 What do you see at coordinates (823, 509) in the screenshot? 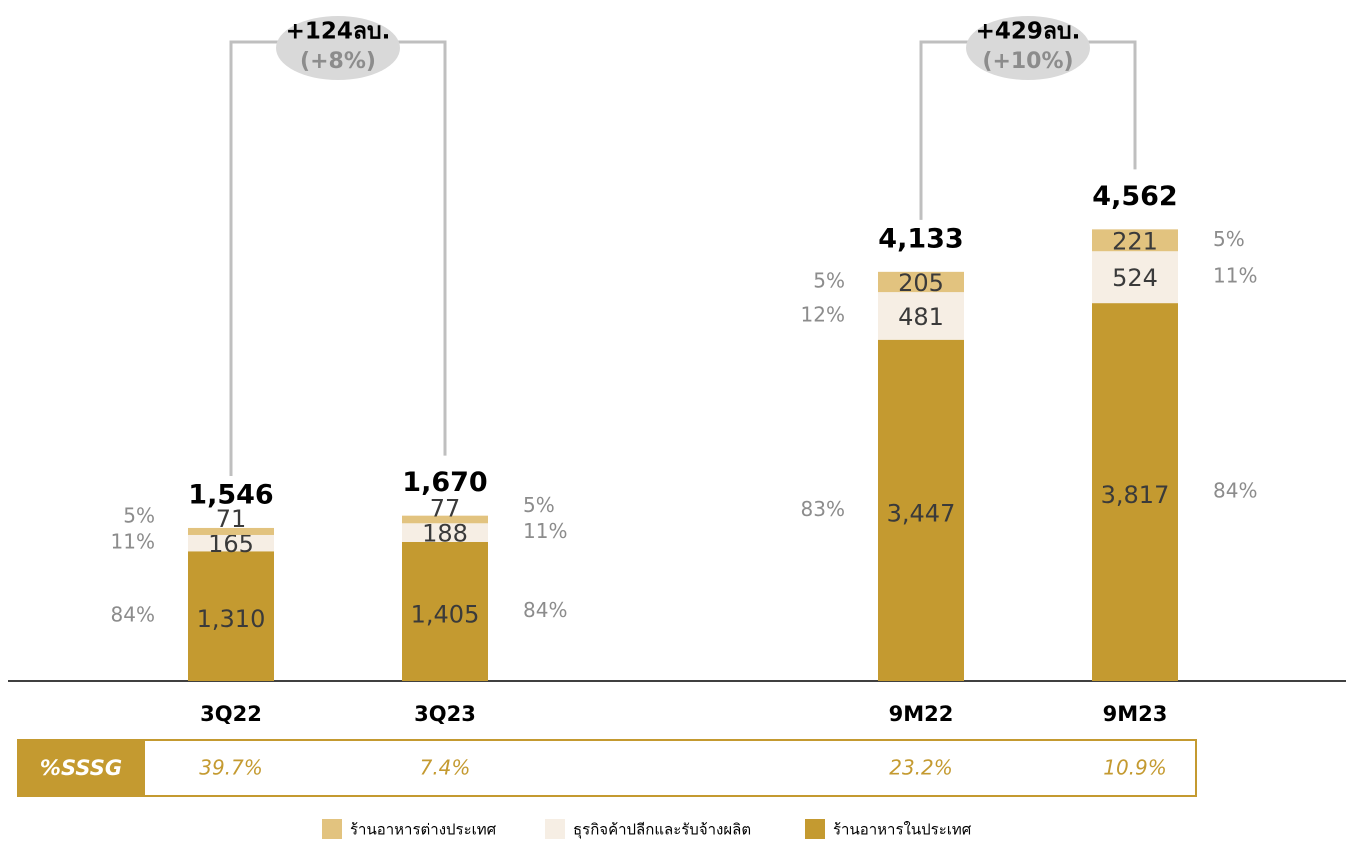
I see `share-label: 83%` at bounding box center [823, 509].